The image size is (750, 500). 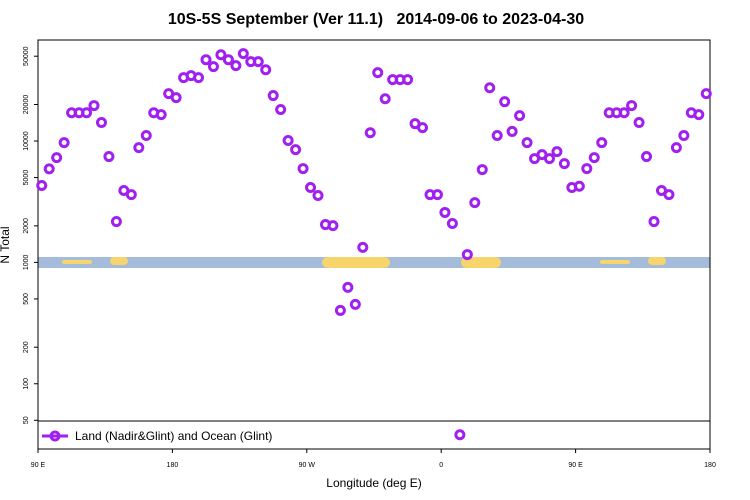 I want to click on y-tick-label: 10000, so click(x=26, y=141).